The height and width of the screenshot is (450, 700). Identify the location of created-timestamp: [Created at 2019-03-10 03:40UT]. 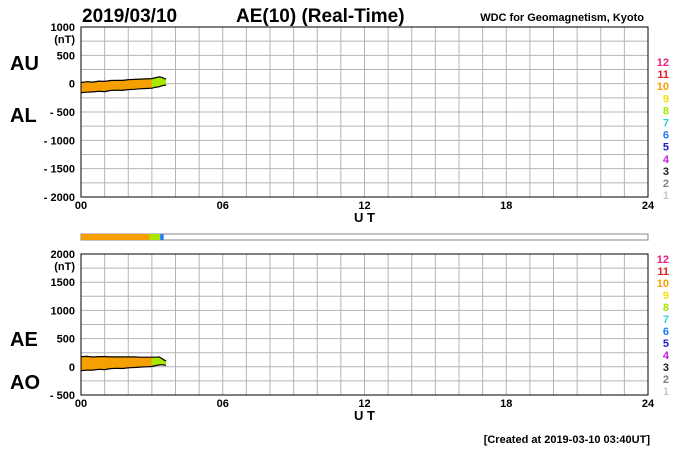
(567, 440).